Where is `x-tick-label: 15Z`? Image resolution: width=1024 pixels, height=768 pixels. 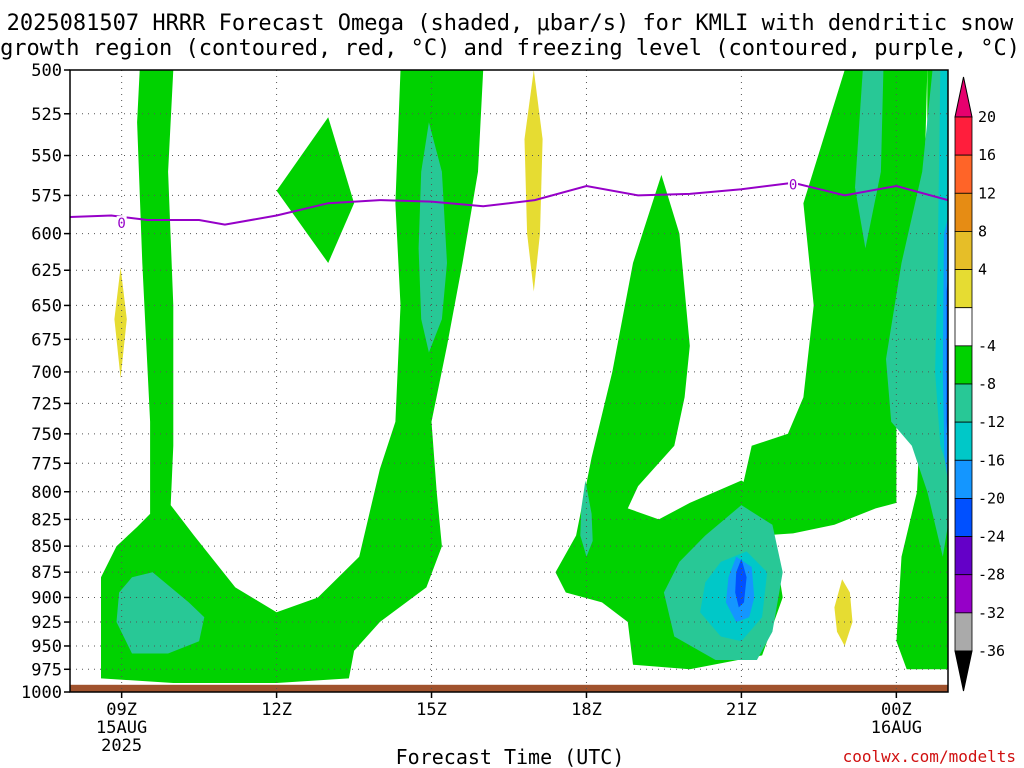
x-tick-label: 15Z is located at coordinates (431, 710).